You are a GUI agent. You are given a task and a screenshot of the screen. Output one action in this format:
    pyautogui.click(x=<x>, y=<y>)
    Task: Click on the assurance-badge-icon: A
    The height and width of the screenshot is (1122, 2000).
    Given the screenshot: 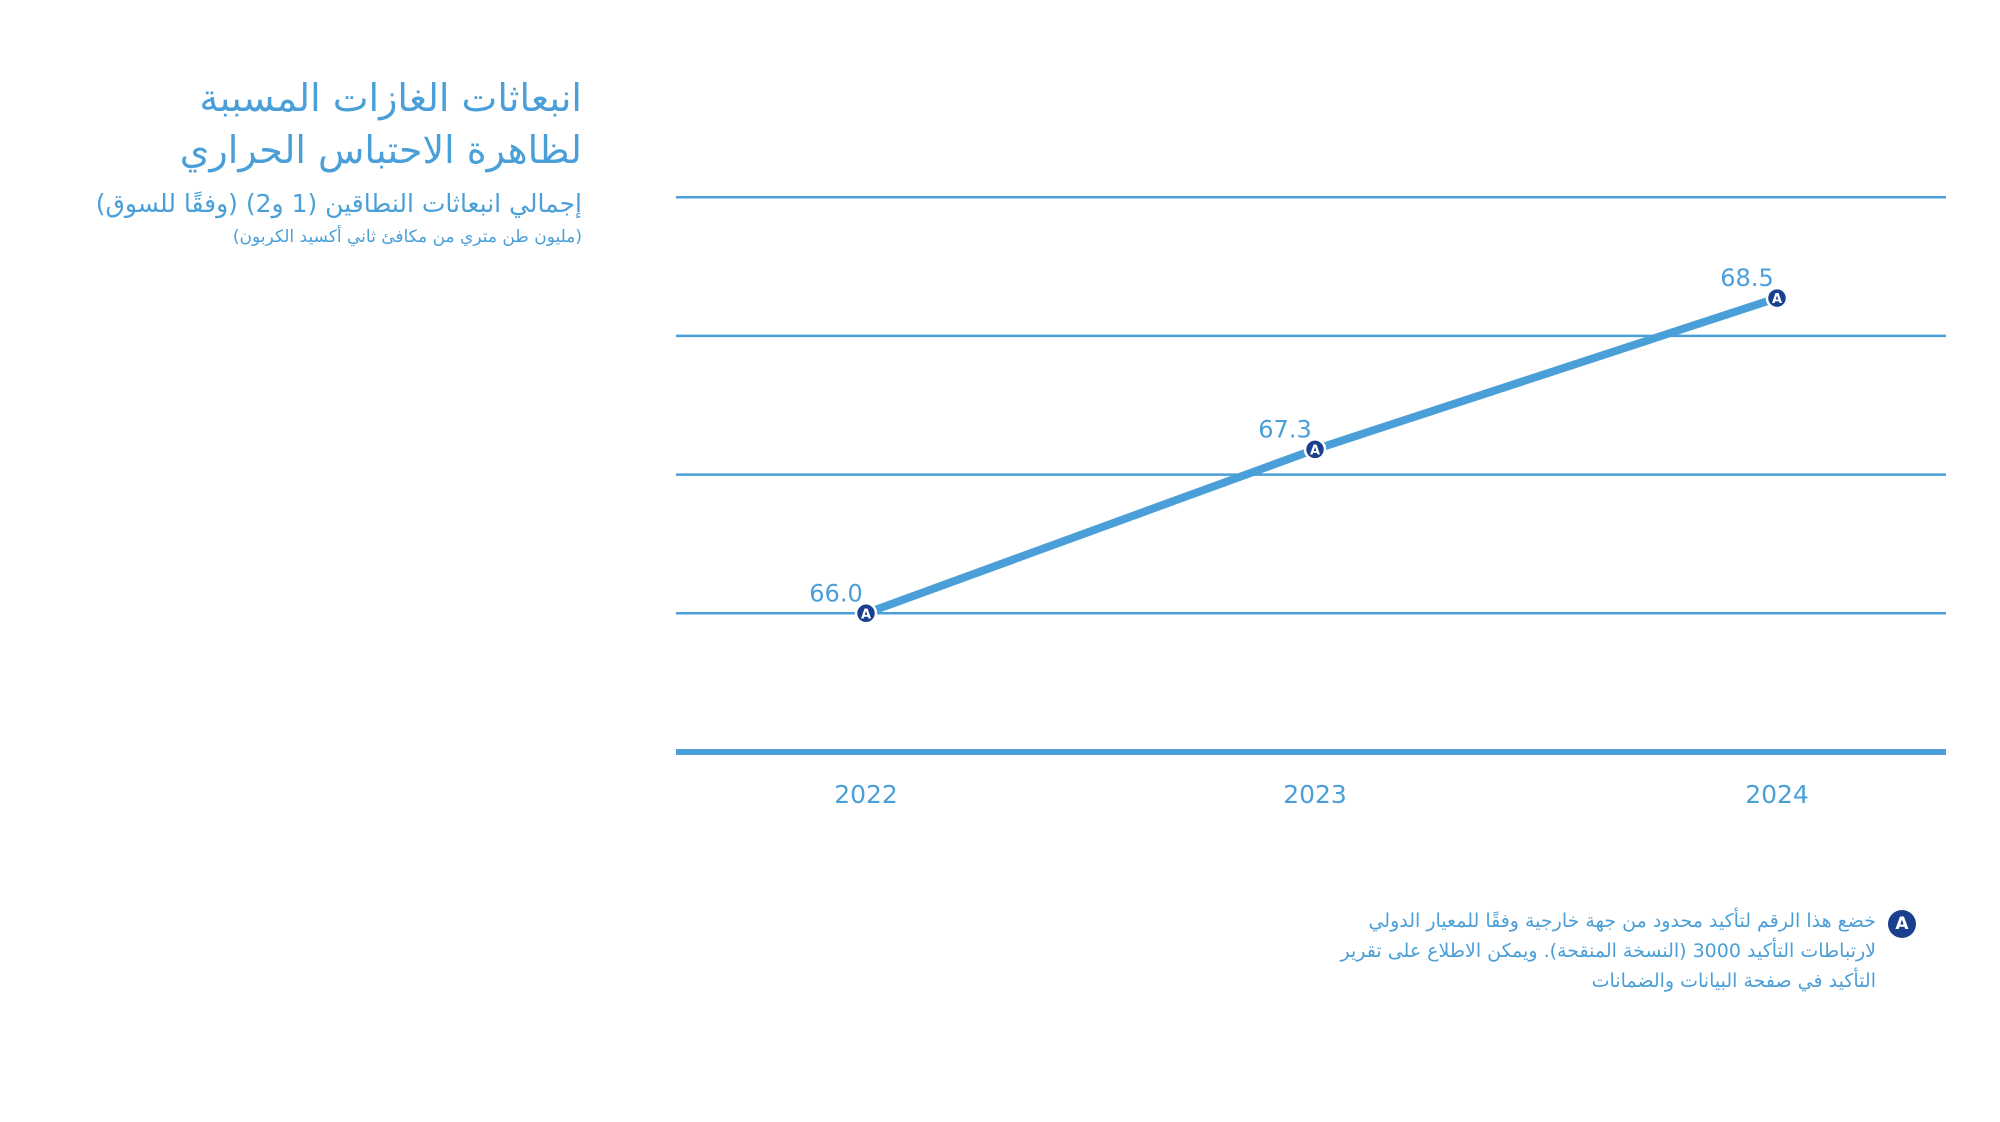 What is the action you would take?
    pyautogui.click(x=1902, y=924)
    